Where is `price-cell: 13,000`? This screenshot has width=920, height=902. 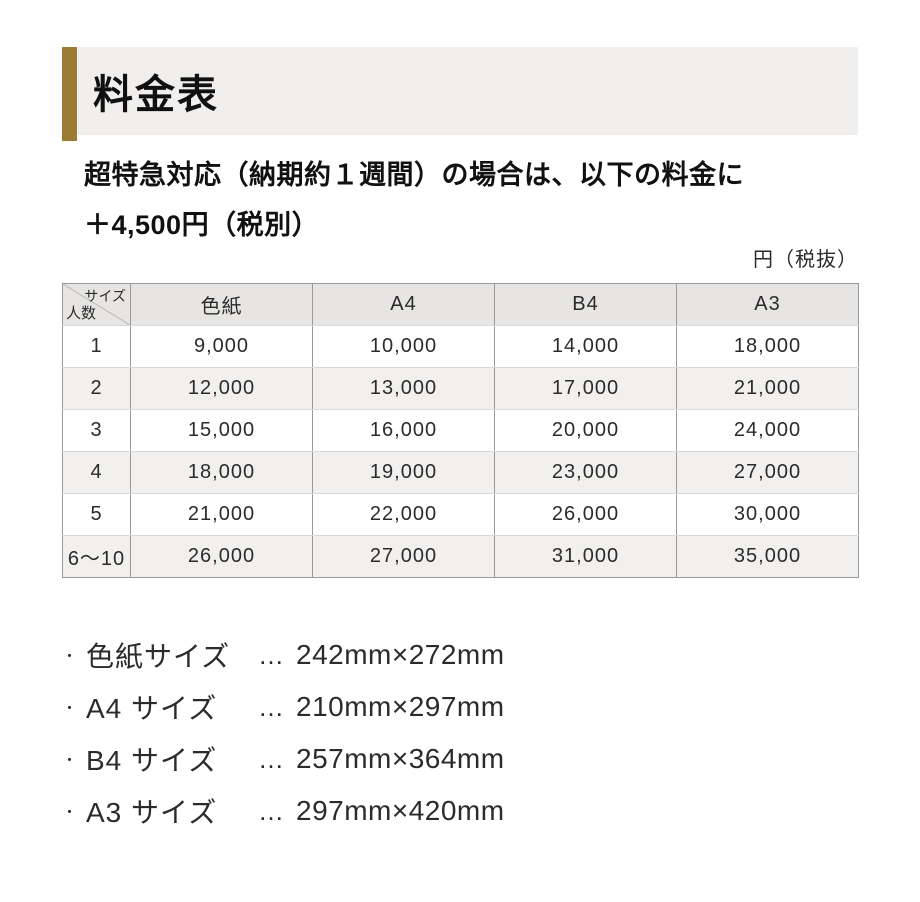 price-cell: 13,000 is located at coordinates (403, 388).